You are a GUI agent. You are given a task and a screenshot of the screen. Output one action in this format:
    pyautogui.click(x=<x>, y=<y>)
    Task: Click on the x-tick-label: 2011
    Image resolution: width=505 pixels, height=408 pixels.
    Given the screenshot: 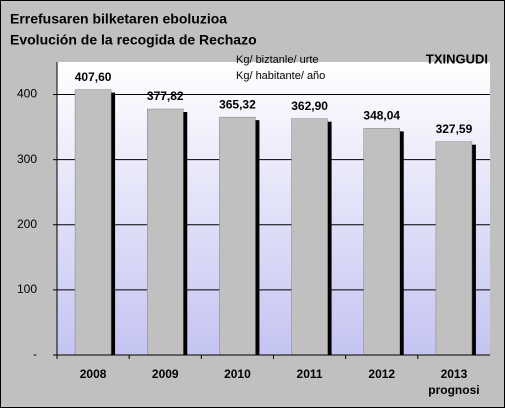 What is the action you would take?
    pyautogui.click(x=310, y=374)
    